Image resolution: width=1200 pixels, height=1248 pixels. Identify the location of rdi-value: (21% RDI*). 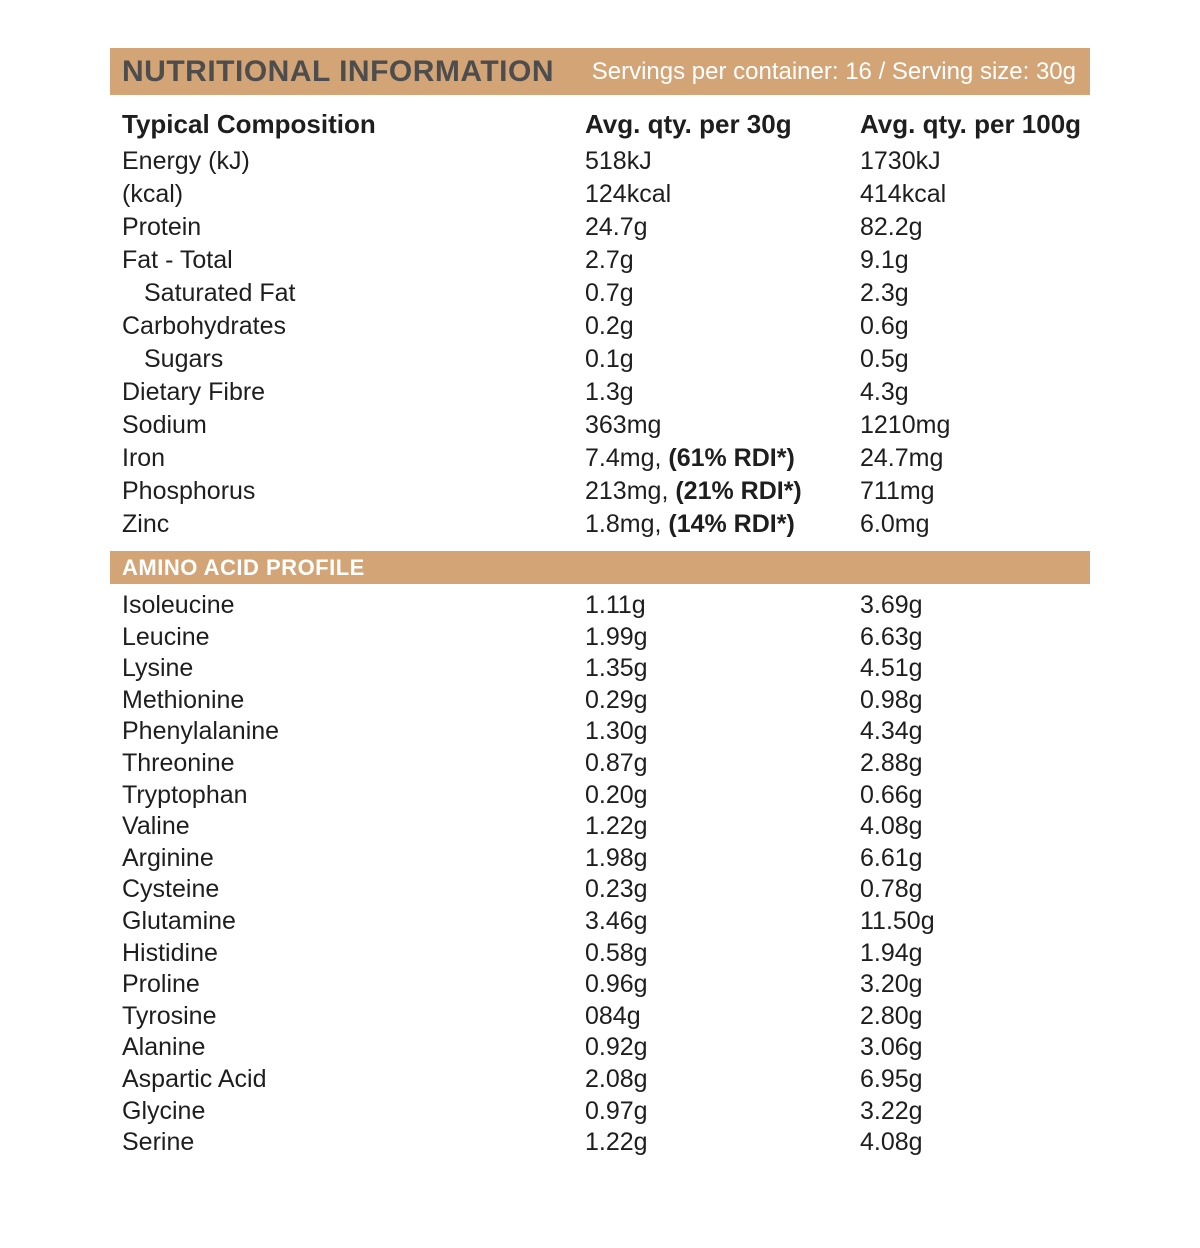
(738, 491).